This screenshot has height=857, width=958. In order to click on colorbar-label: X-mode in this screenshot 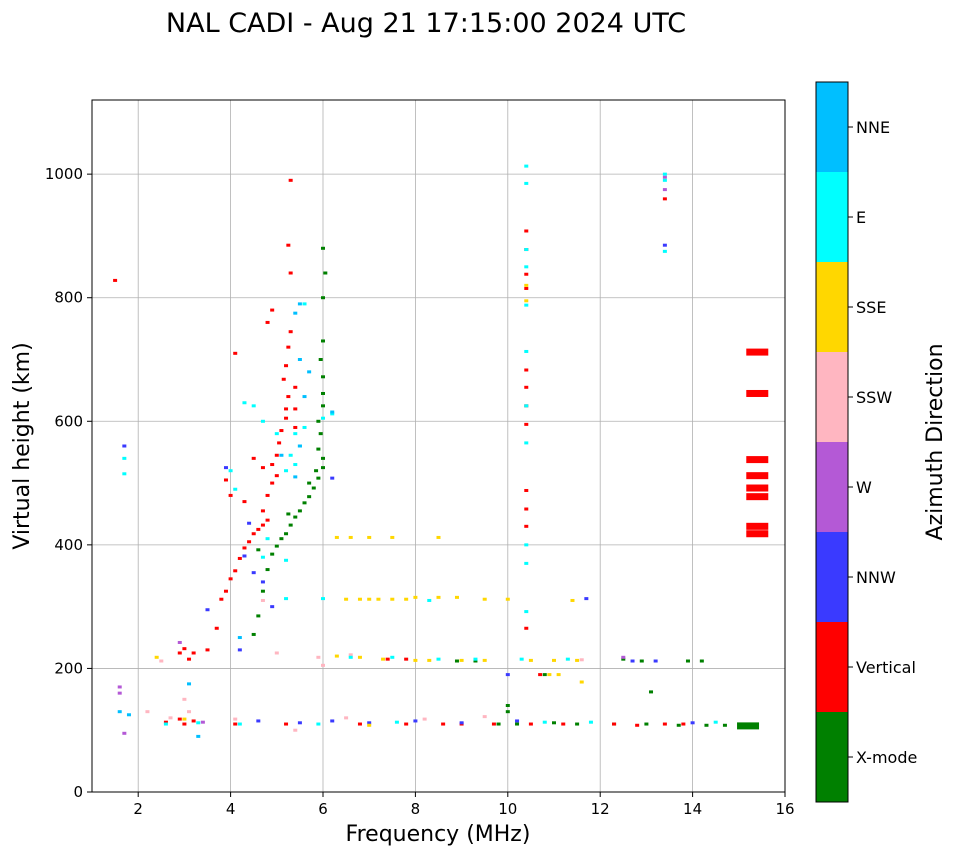, I will do `click(886, 757)`.